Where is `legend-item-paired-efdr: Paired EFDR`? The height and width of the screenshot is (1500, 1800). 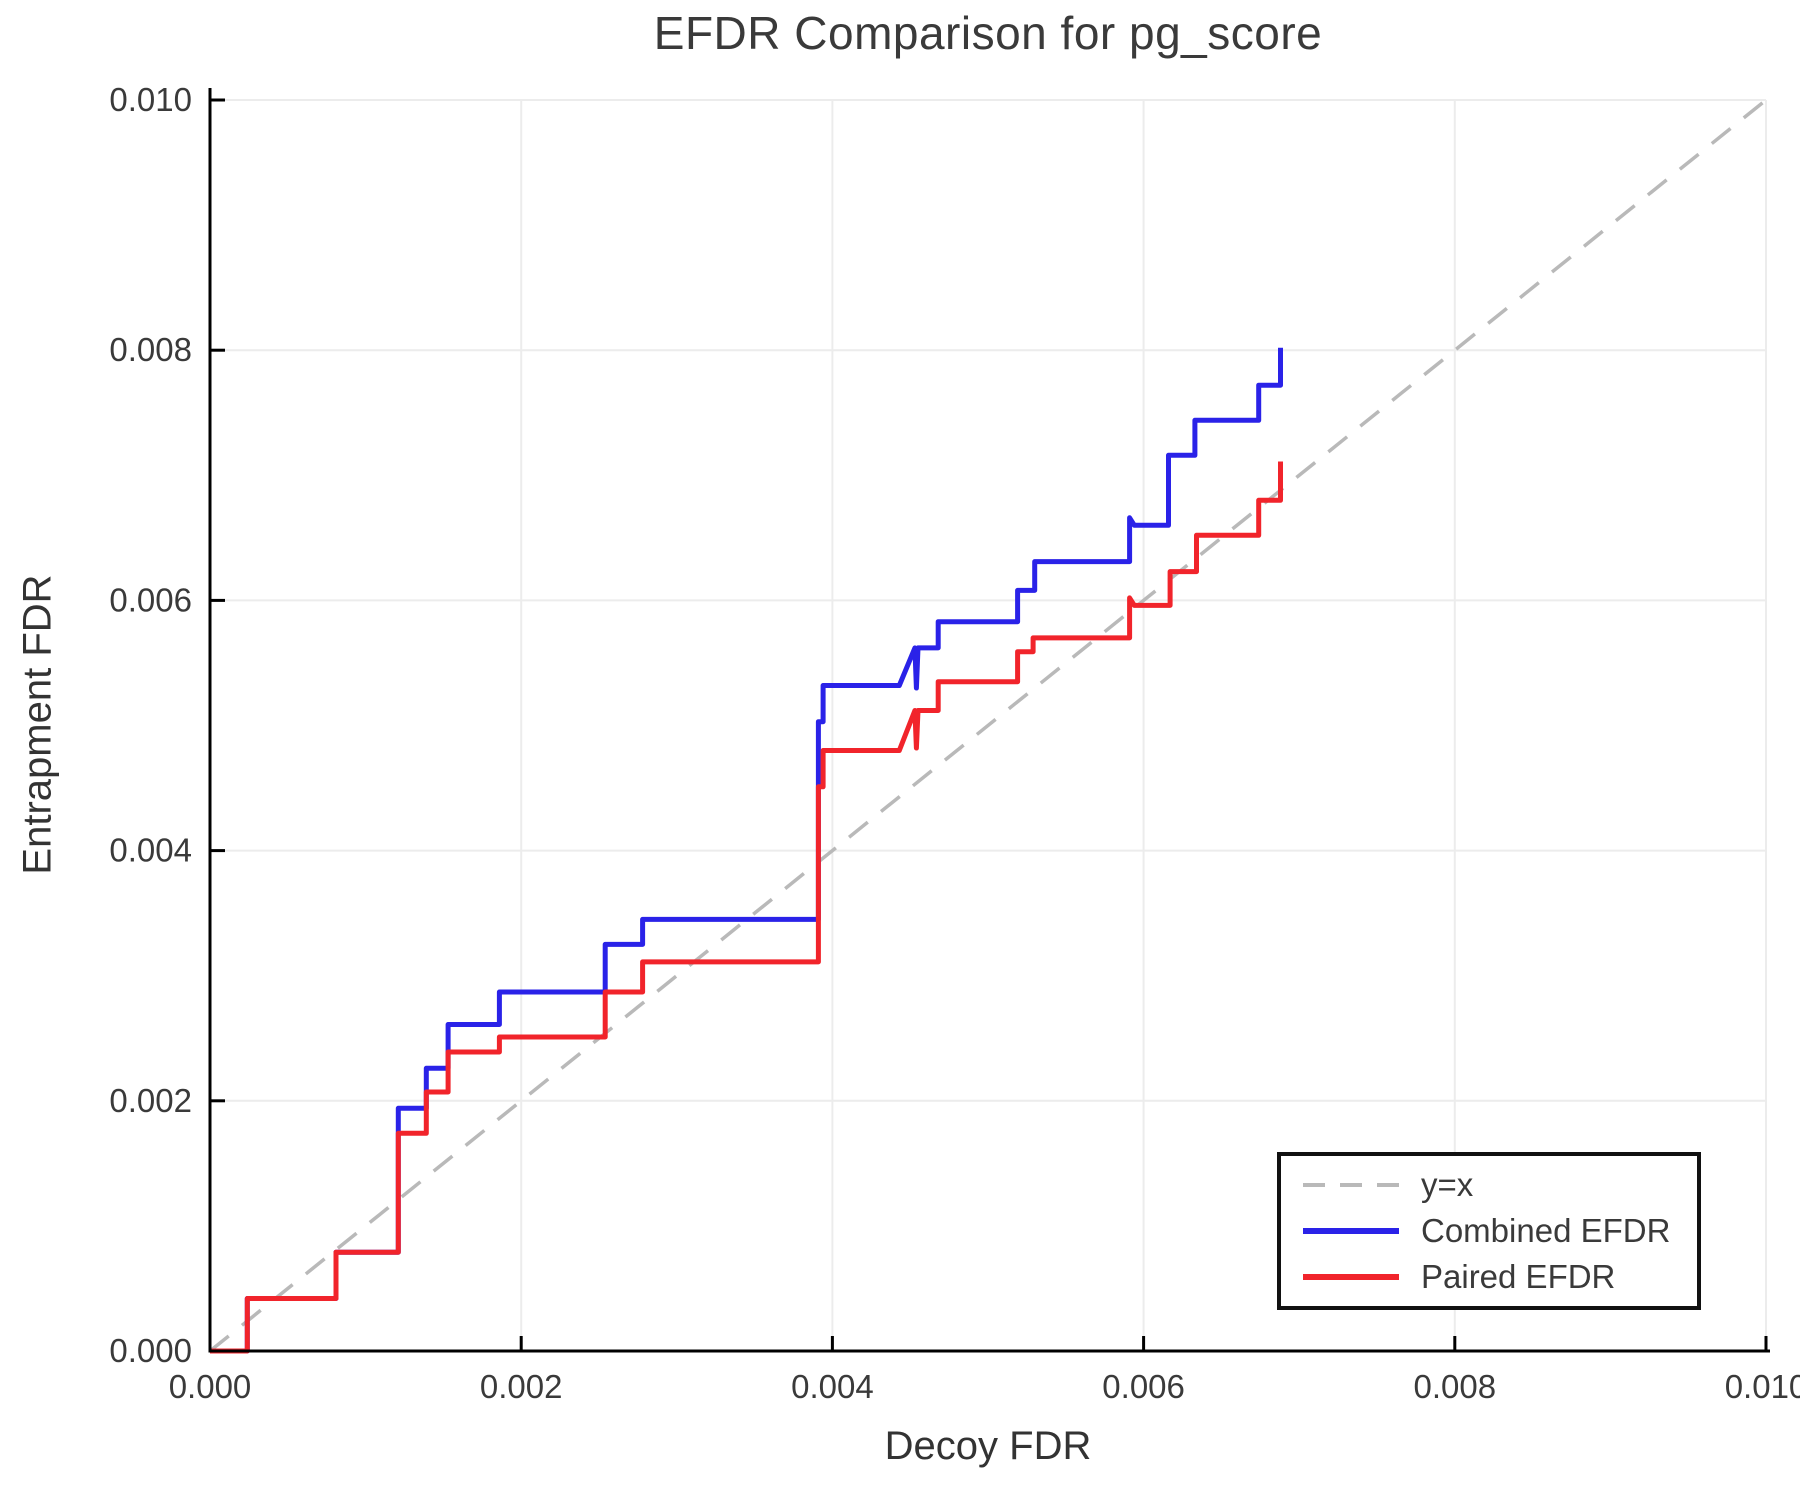 legend-item-paired-efdr: Paired EFDR is located at coordinates (1500, 1277).